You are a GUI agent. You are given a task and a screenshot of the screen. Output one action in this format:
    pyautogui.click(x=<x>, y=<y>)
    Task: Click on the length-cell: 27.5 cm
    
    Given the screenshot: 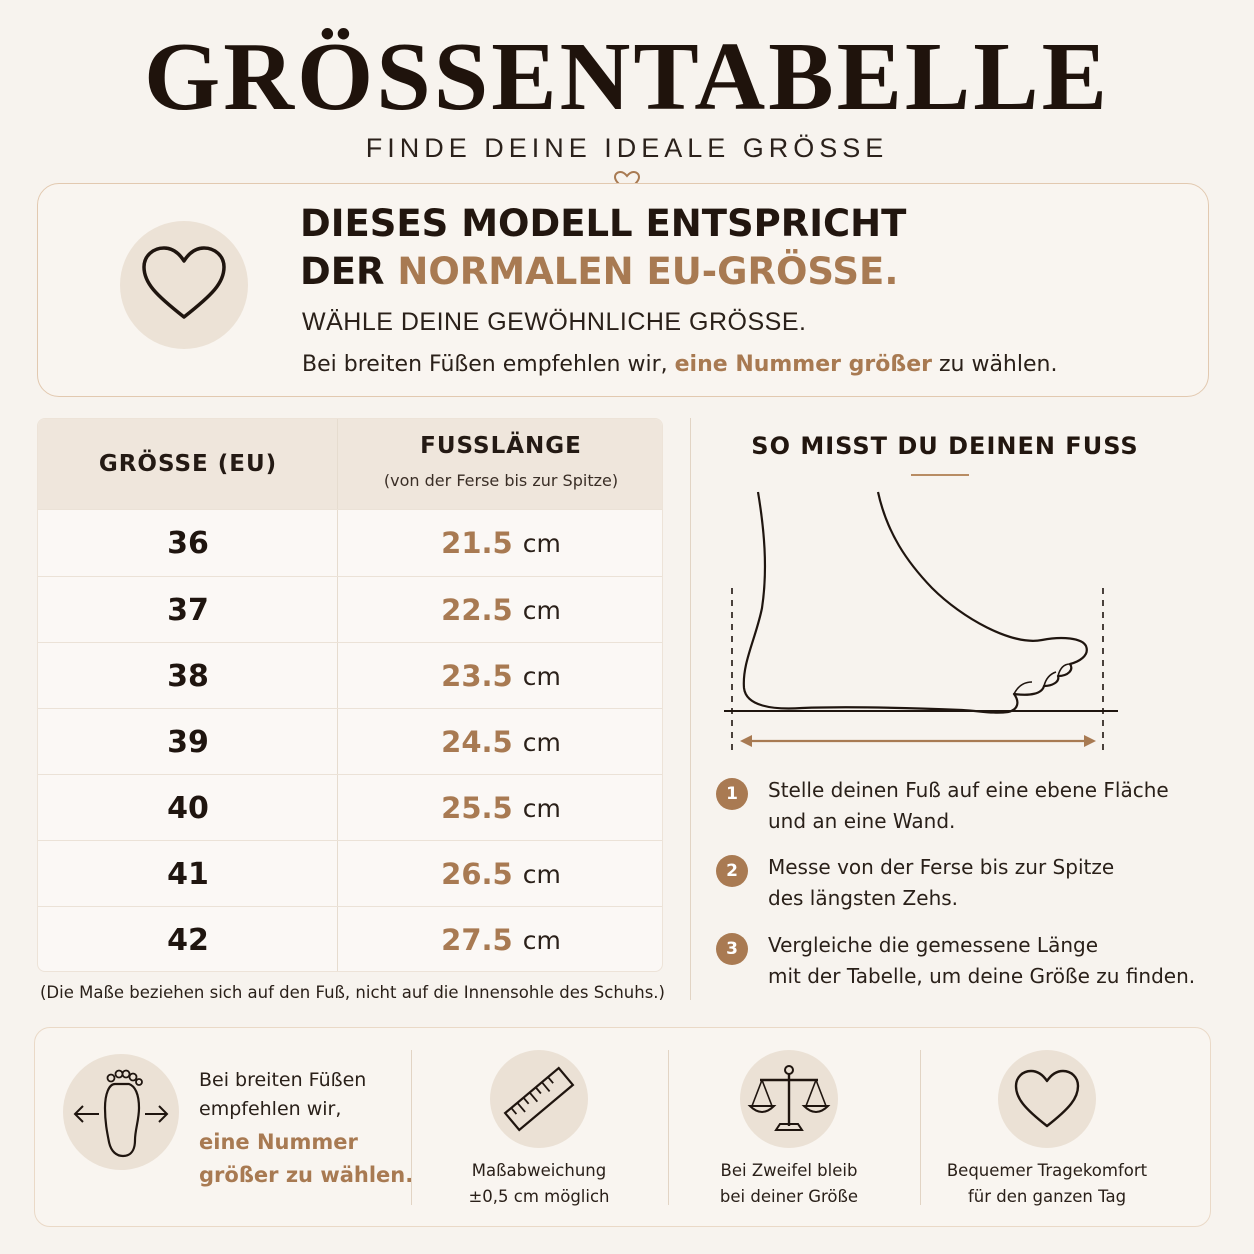 What is the action you would take?
    pyautogui.click(x=500, y=939)
    